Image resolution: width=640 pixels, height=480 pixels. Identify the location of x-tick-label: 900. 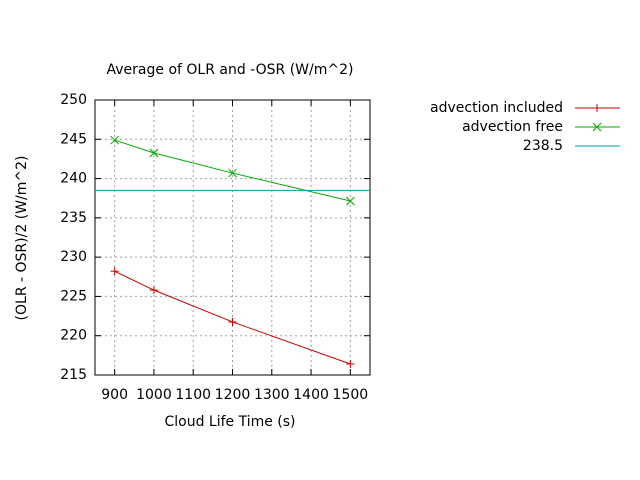
(114, 395).